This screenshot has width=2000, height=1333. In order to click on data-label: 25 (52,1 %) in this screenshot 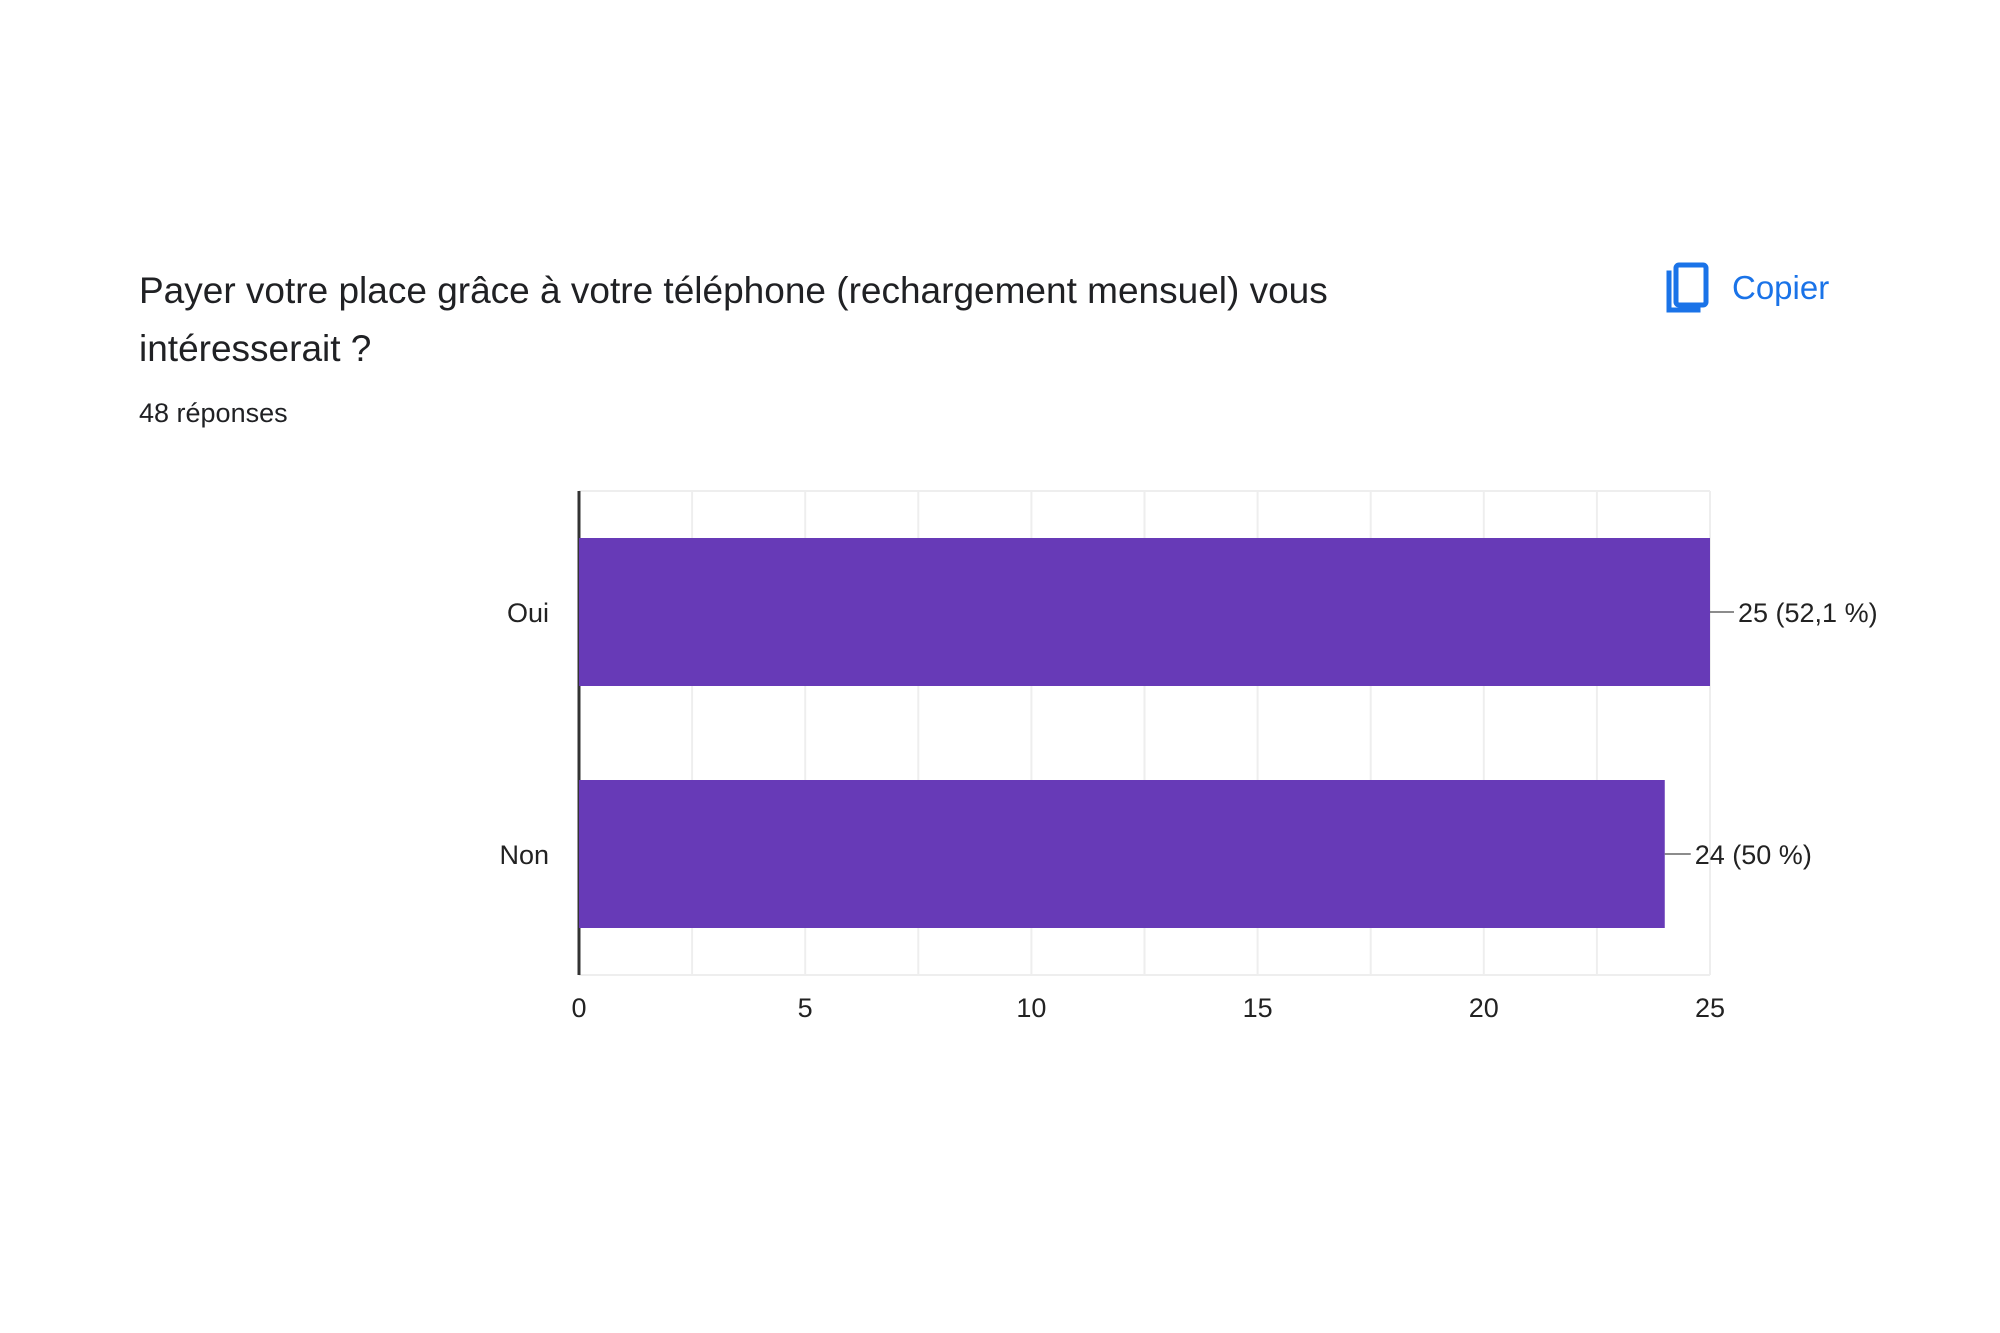, I will do `click(1808, 613)`.